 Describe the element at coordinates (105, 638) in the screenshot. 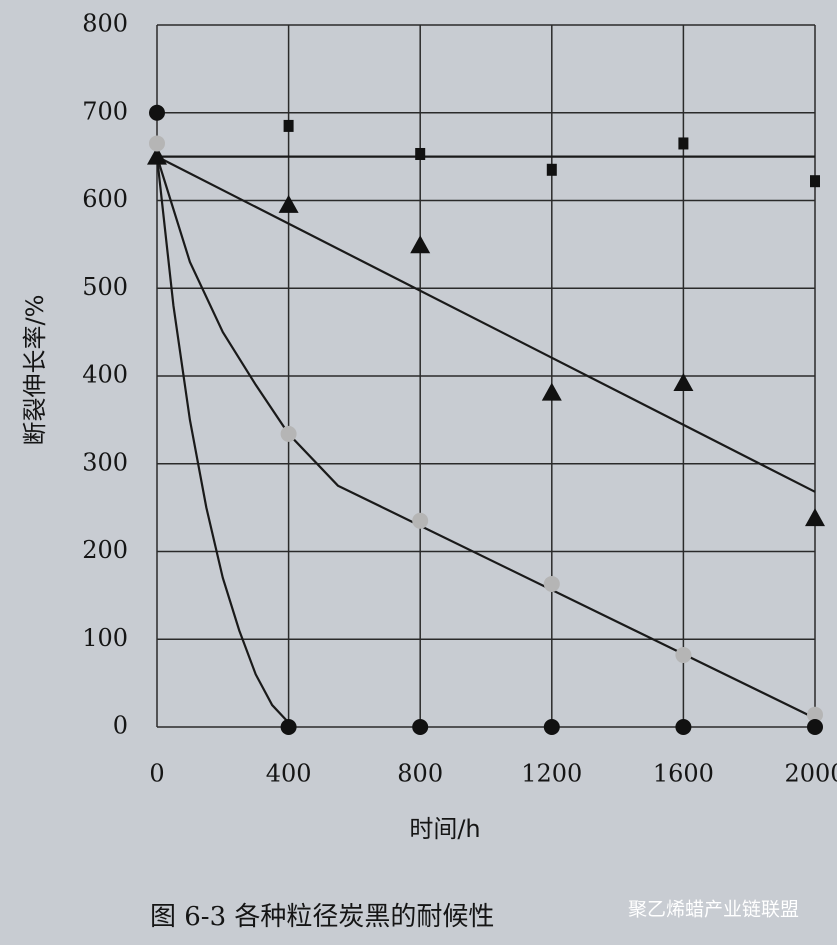

I see `y-tick-label: 100` at that location.